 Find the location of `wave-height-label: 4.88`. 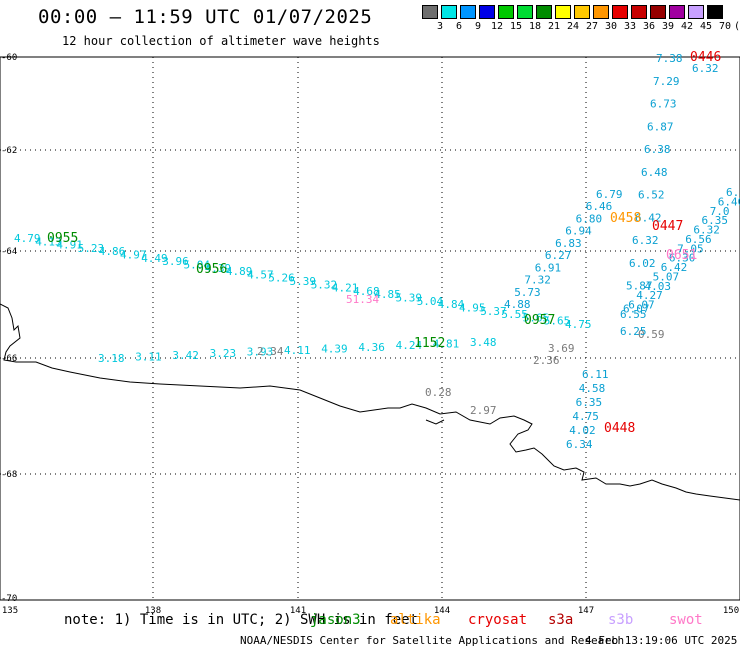

wave-height-label: 4.88 is located at coordinates (517, 304).